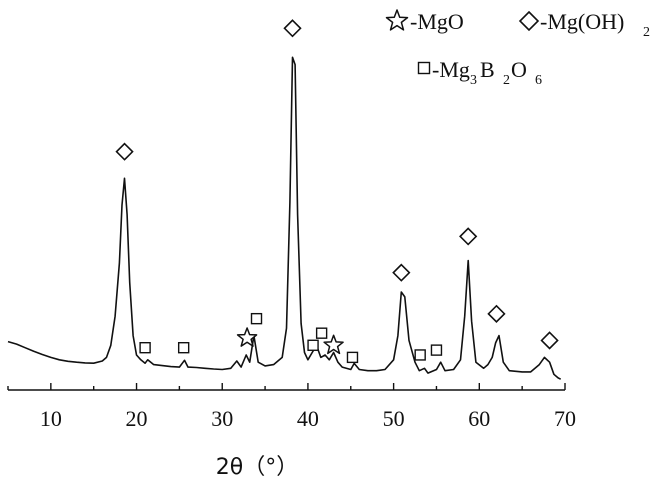 The height and width of the screenshot is (487, 660). Describe the element at coordinates (519, 48) in the screenshot. I see `legend: -MgO-Mg(OH)2-Mg3B2O6` at that location.